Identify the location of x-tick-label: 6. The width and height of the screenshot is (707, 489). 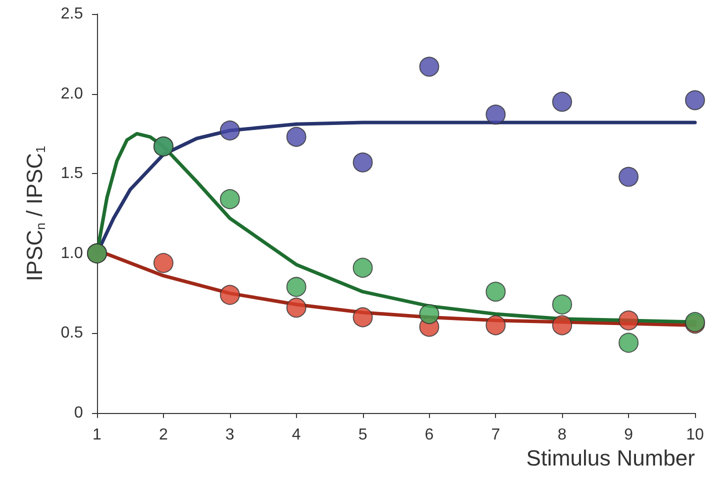
(429, 435).